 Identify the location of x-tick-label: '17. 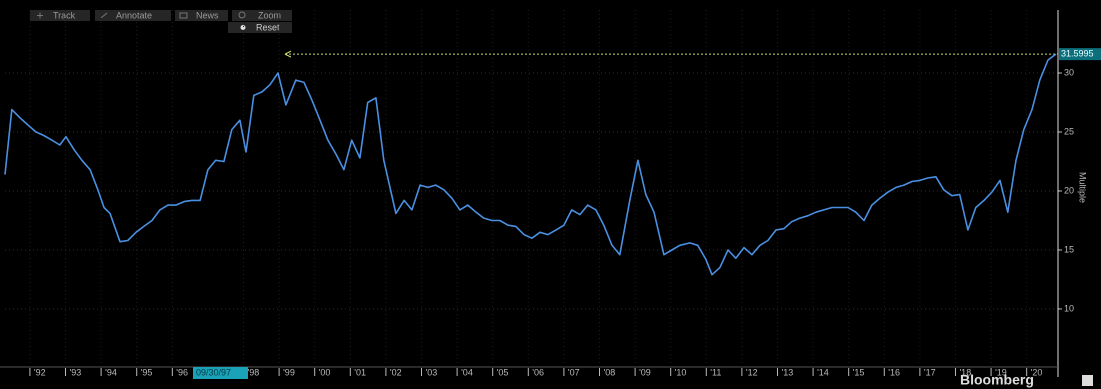
(930, 372).